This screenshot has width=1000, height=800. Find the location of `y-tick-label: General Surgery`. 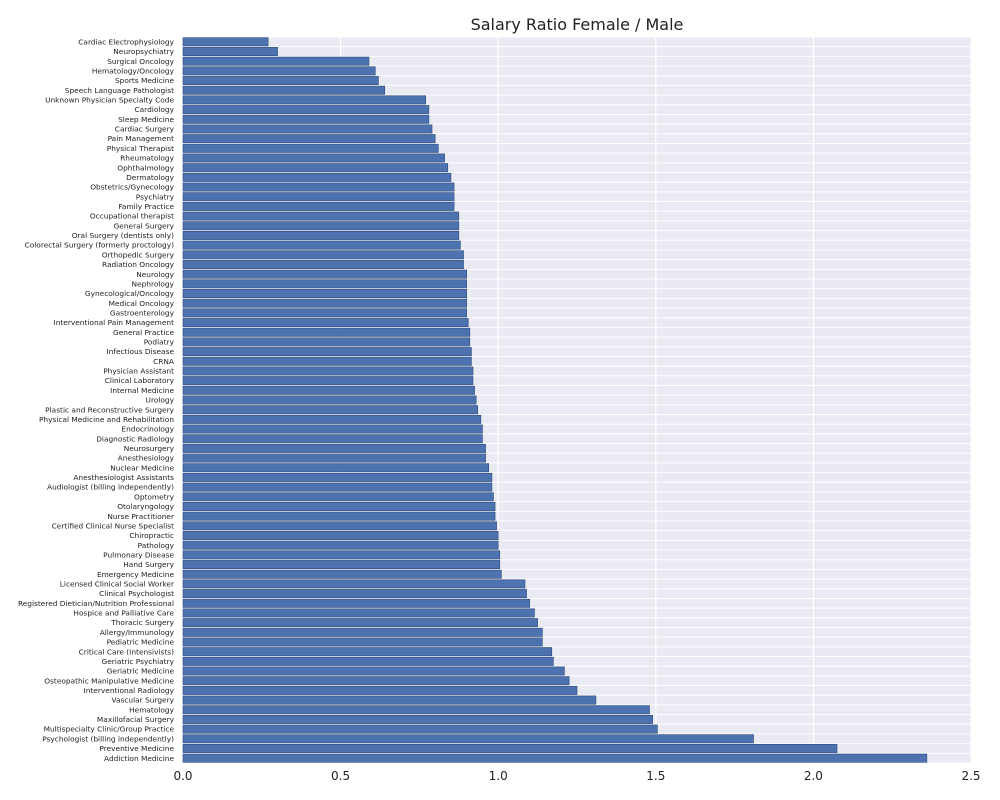

y-tick-label: General Surgery is located at coordinates (144, 225).